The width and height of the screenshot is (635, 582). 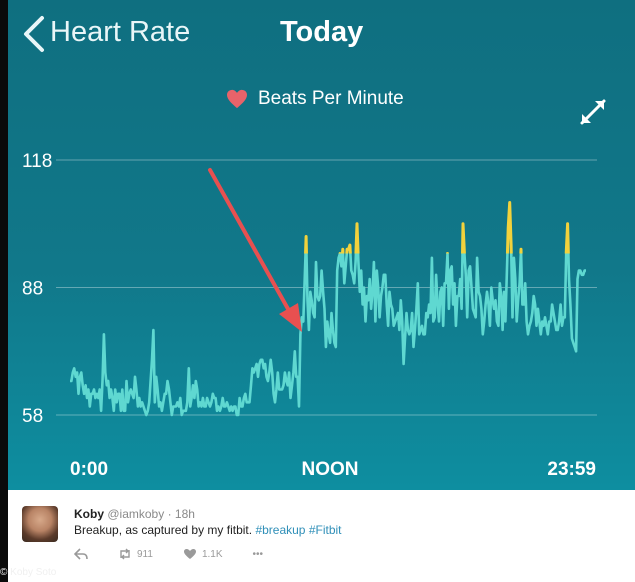 I want to click on annotation-arrow, so click(x=251, y=243).